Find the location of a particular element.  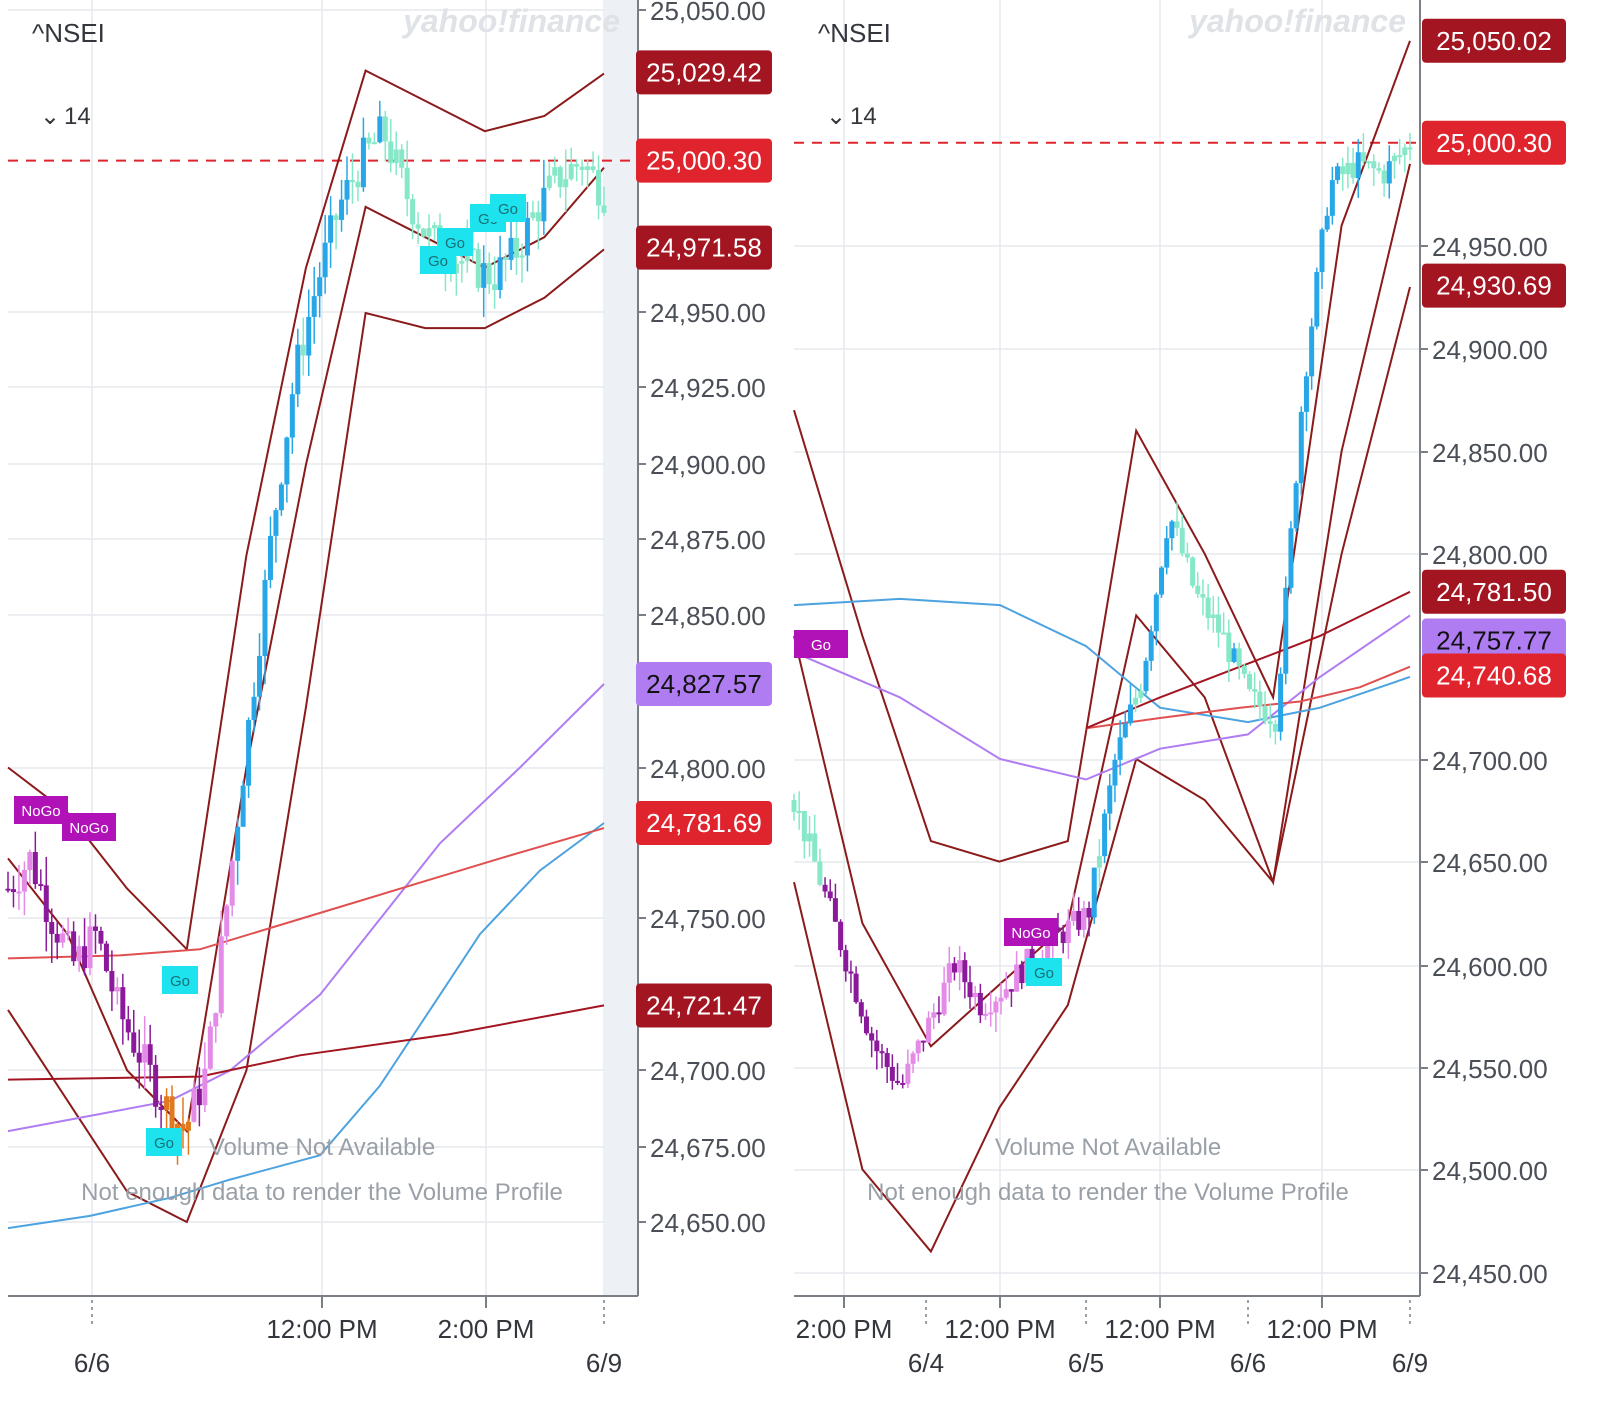

signal-label: Go is located at coordinates (180, 981).